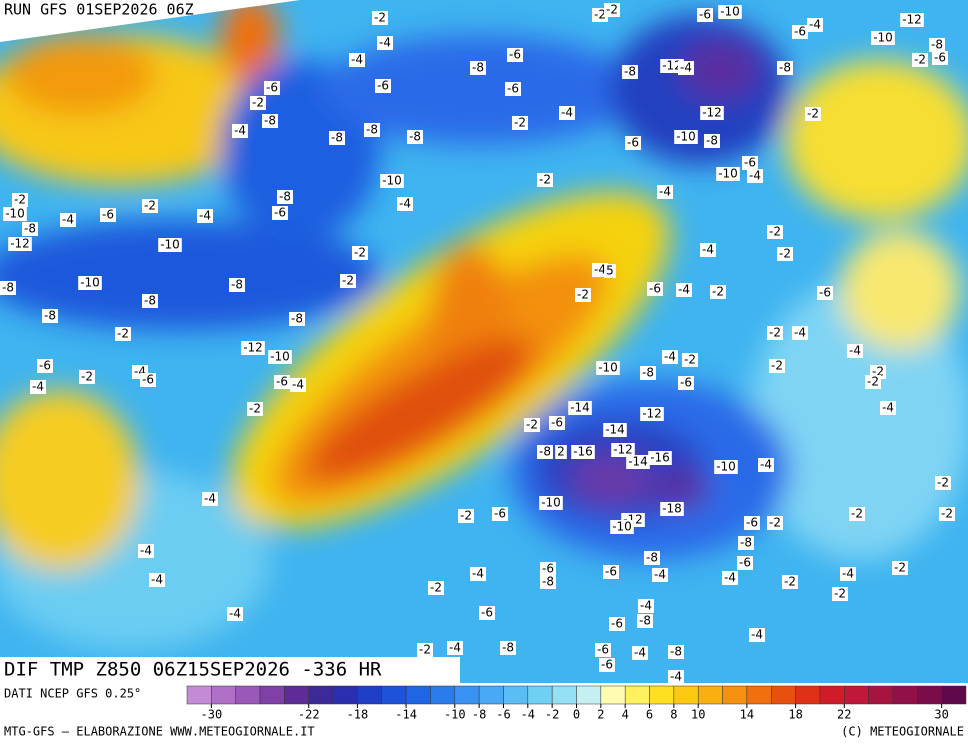  Describe the element at coordinates (170, 245) in the screenshot. I see `contour-label-text: -10` at that location.